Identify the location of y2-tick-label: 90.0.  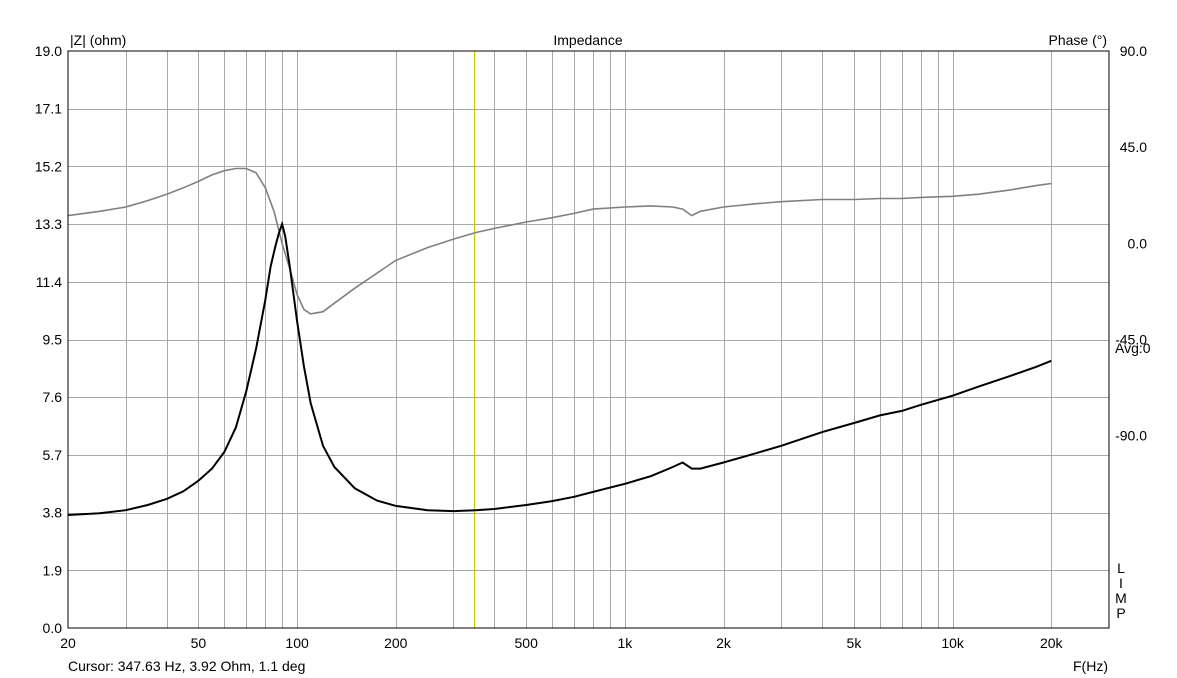
(1133, 51).